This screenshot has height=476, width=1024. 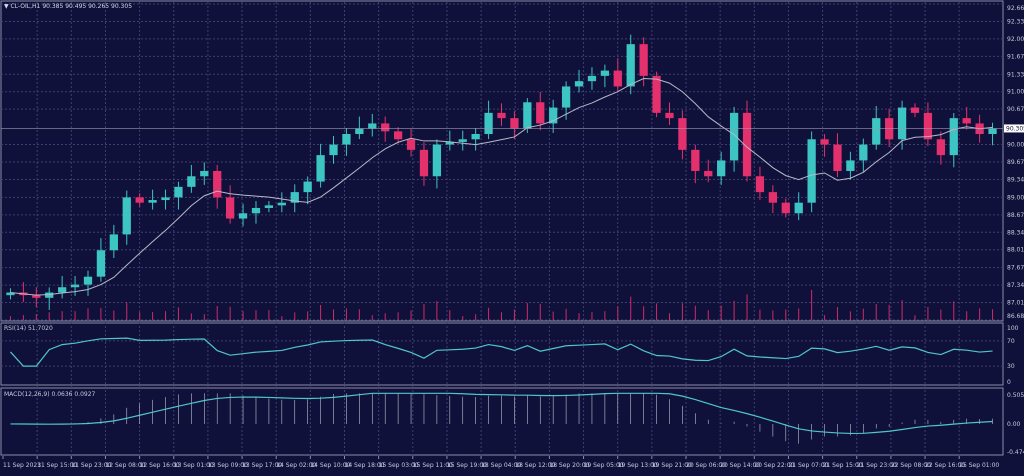 I want to click on price-tick-label: 87.340, so click(x=1015, y=285).